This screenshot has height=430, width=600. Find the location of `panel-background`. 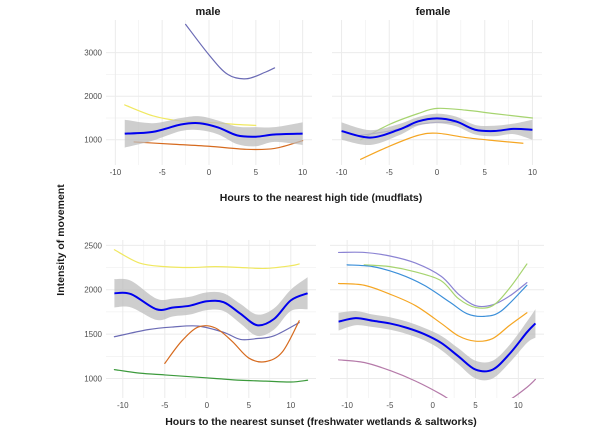

panel-background is located at coordinates (211, 319).